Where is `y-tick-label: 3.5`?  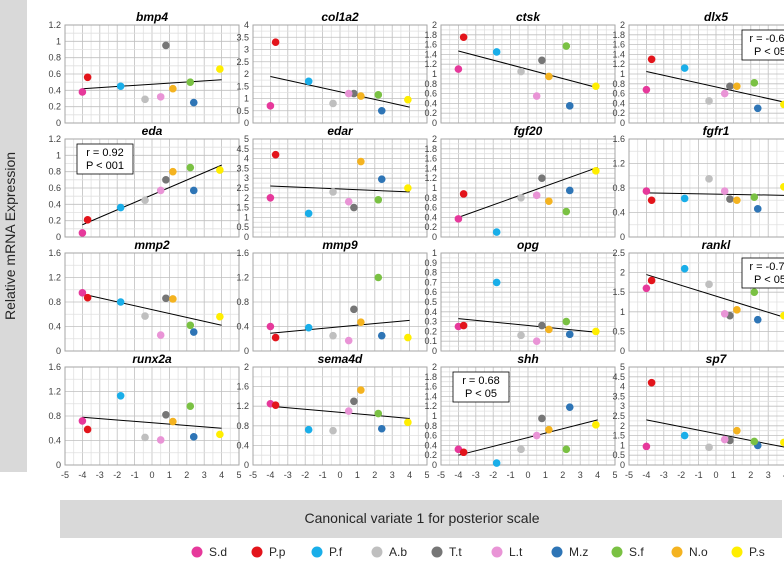
y-tick-label: 3.5 is located at coordinates (618, 396).